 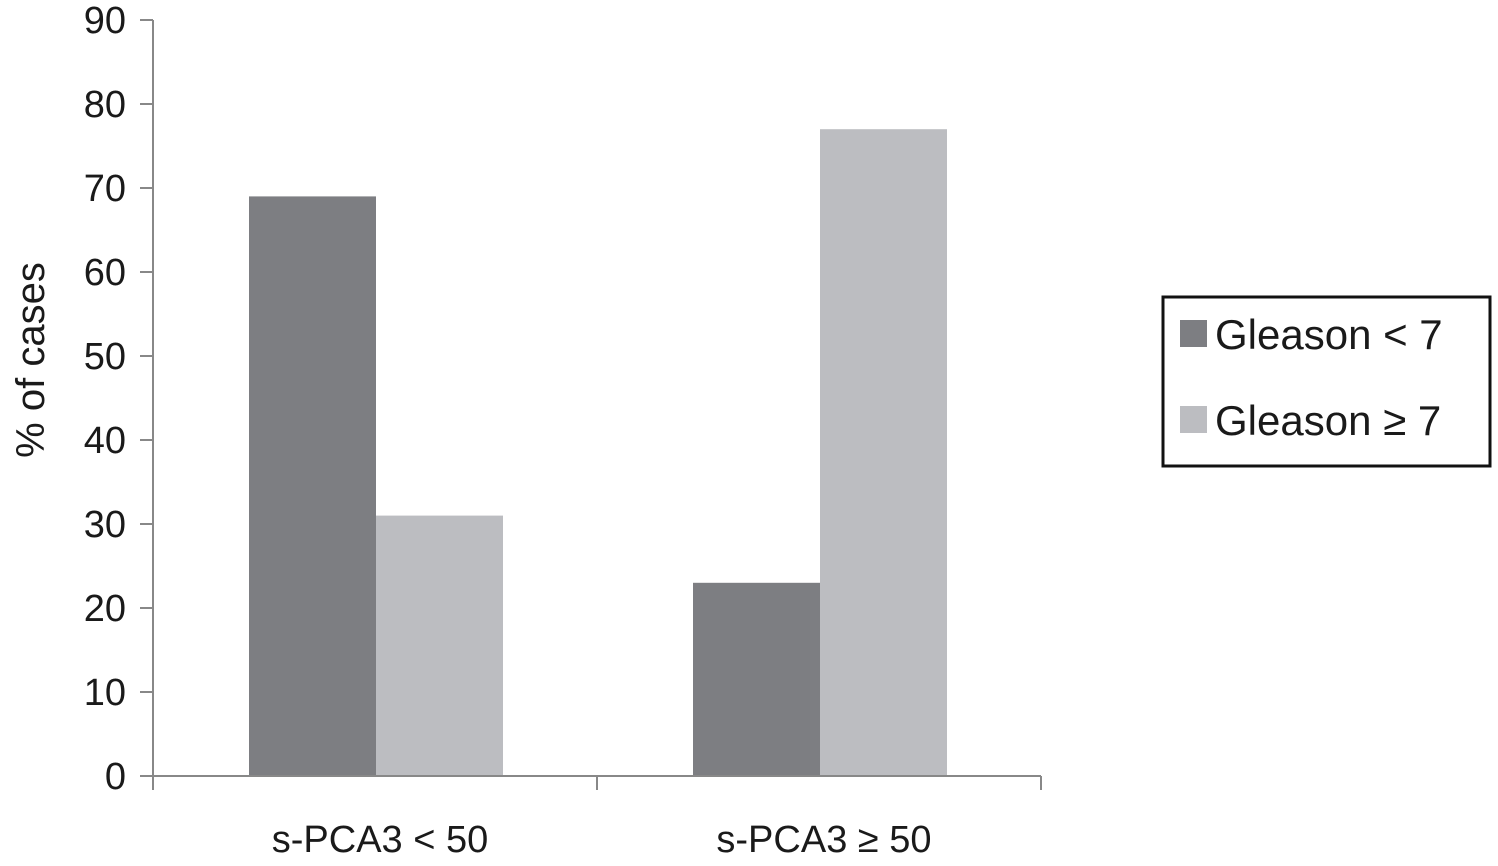 I want to click on legend-label-gleason-gte-7: Gleason ≥ 7, so click(x=1328, y=420).